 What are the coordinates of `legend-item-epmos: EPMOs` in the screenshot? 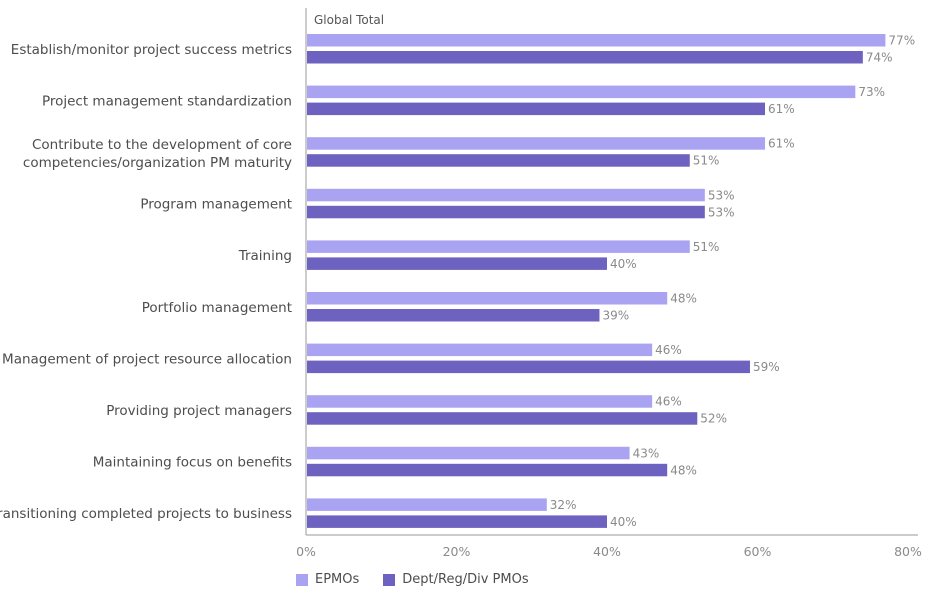 It's located at (327, 579).